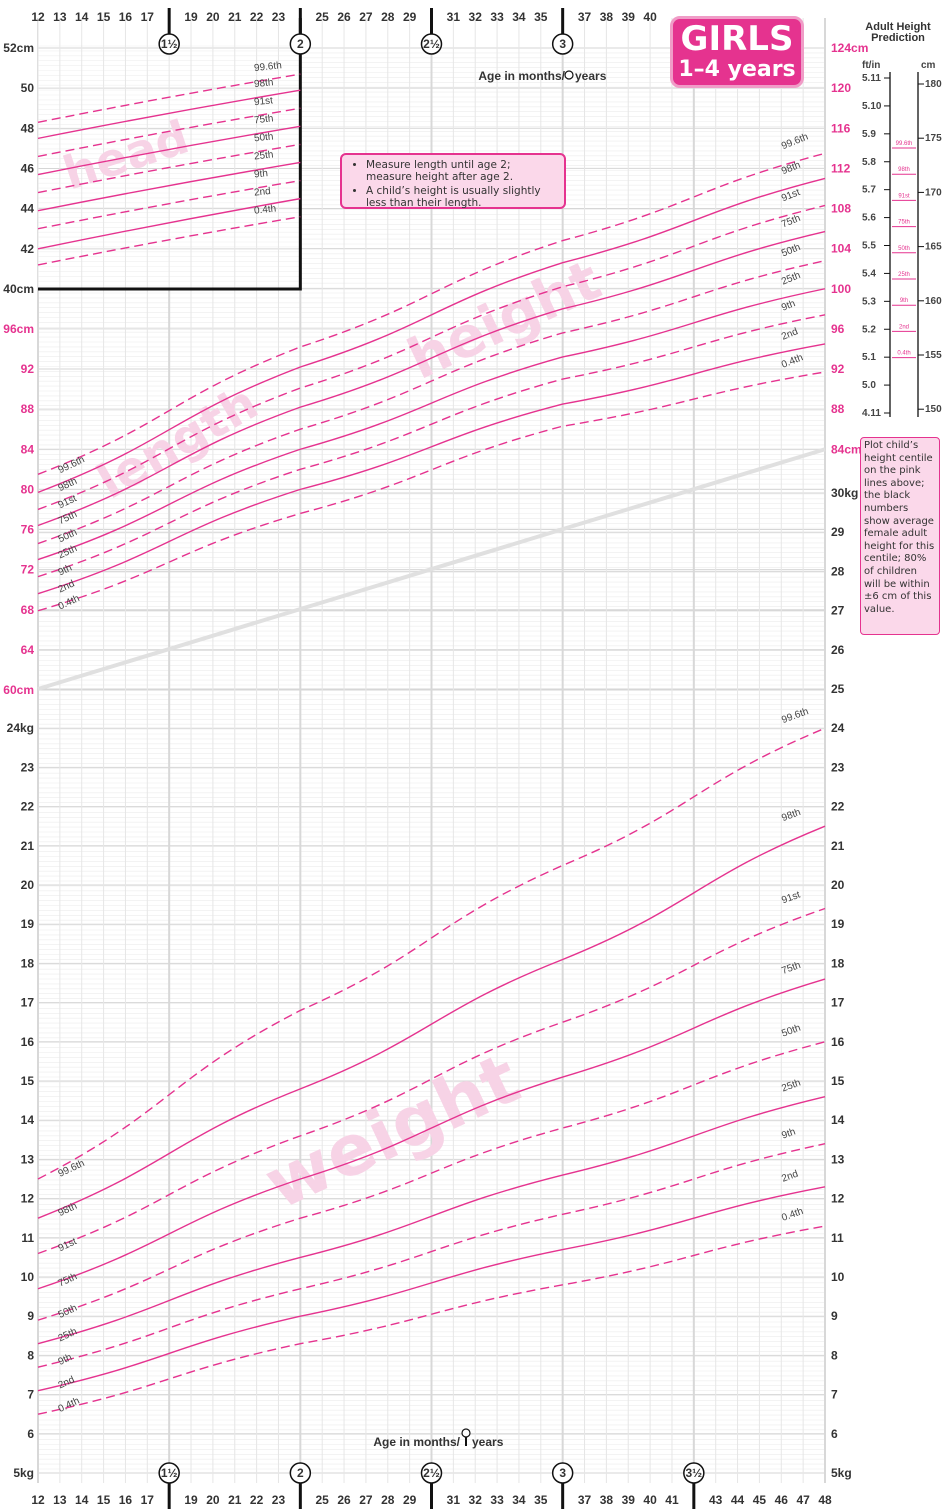 Image resolution: width=943 pixels, height=1509 pixels. Describe the element at coordinates (18, 690) in the screenshot. I see `length-axis-tick: 60cm` at that location.